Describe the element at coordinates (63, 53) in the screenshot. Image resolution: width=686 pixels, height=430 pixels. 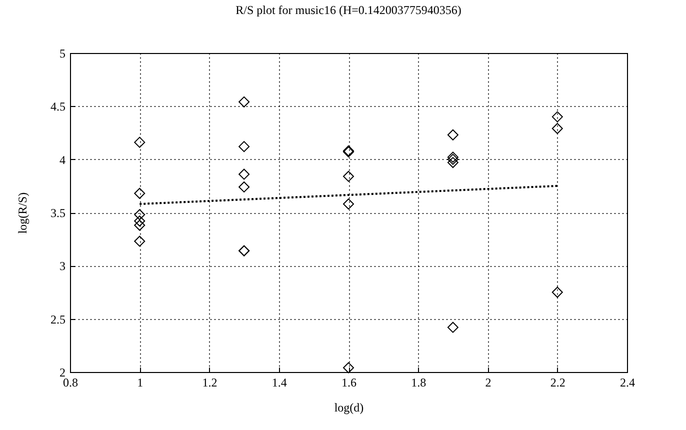
I see `y-tick-label: 5` at that location.